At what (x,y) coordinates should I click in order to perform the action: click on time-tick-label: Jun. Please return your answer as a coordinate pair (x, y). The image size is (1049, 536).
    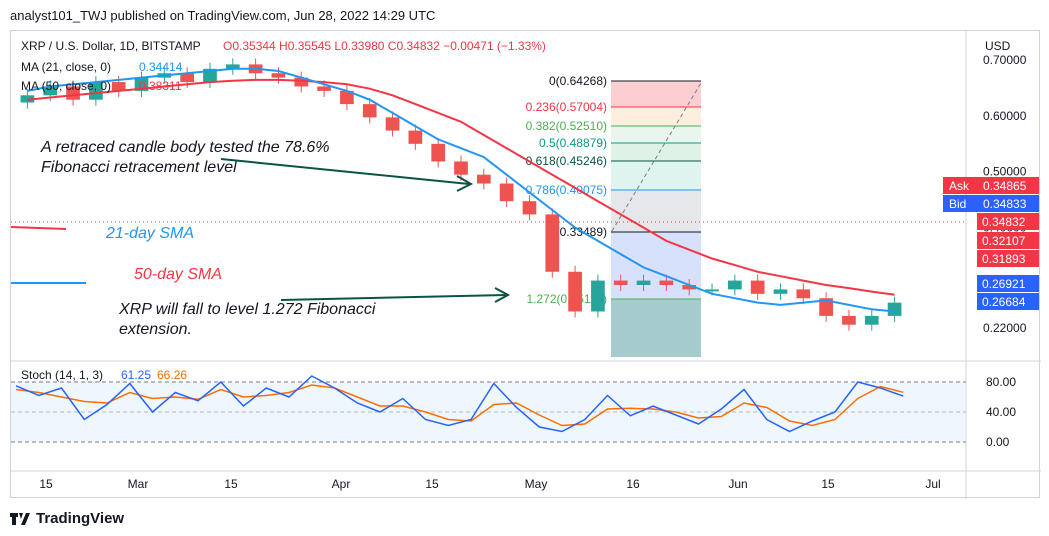
    Looking at the image, I should click on (737, 484).